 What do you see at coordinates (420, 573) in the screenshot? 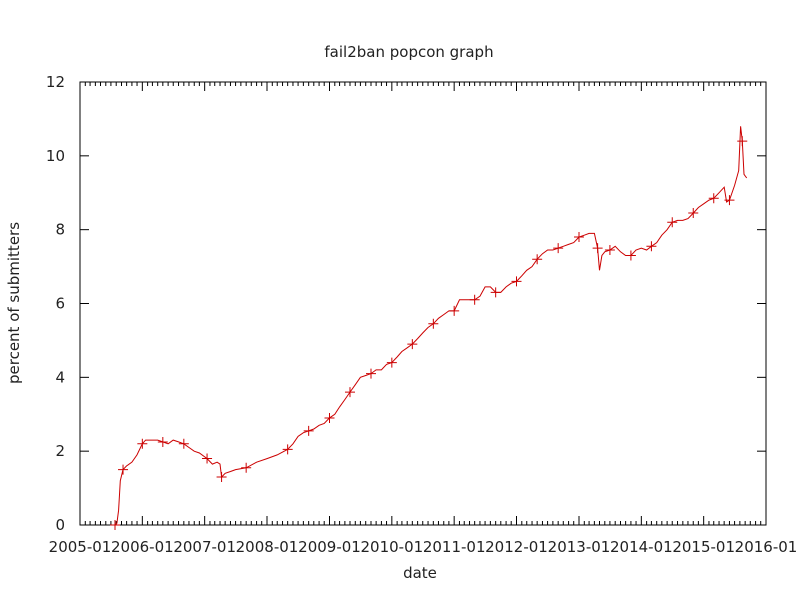
I see `x-axis-label: date` at bounding box center [420, 573].